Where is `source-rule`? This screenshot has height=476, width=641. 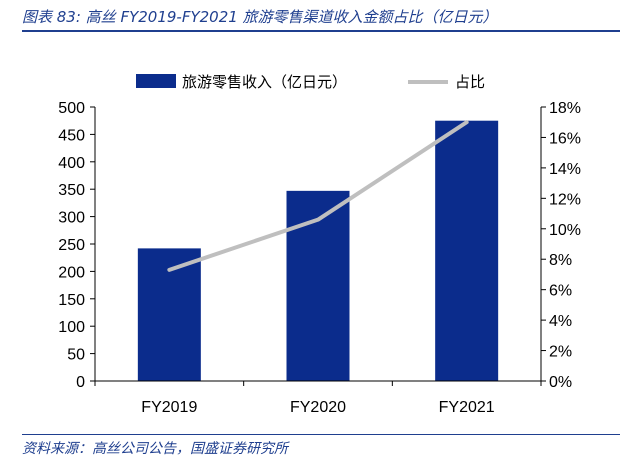
source-rule is located at coordinates (321, 434).